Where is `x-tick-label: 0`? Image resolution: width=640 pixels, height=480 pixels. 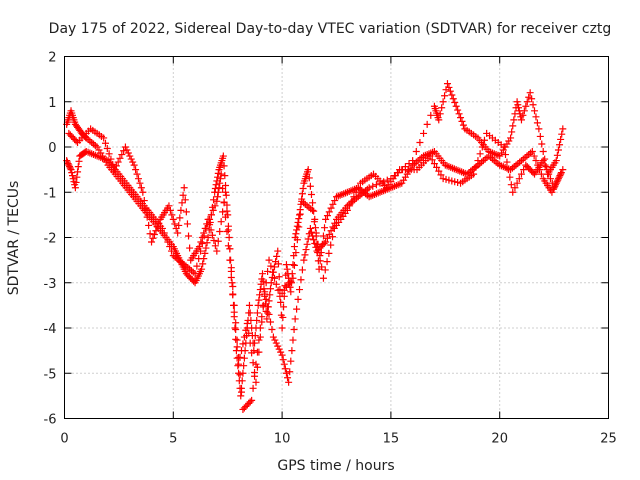 x-tick-label: 0 is located at coordinates (64, 439).